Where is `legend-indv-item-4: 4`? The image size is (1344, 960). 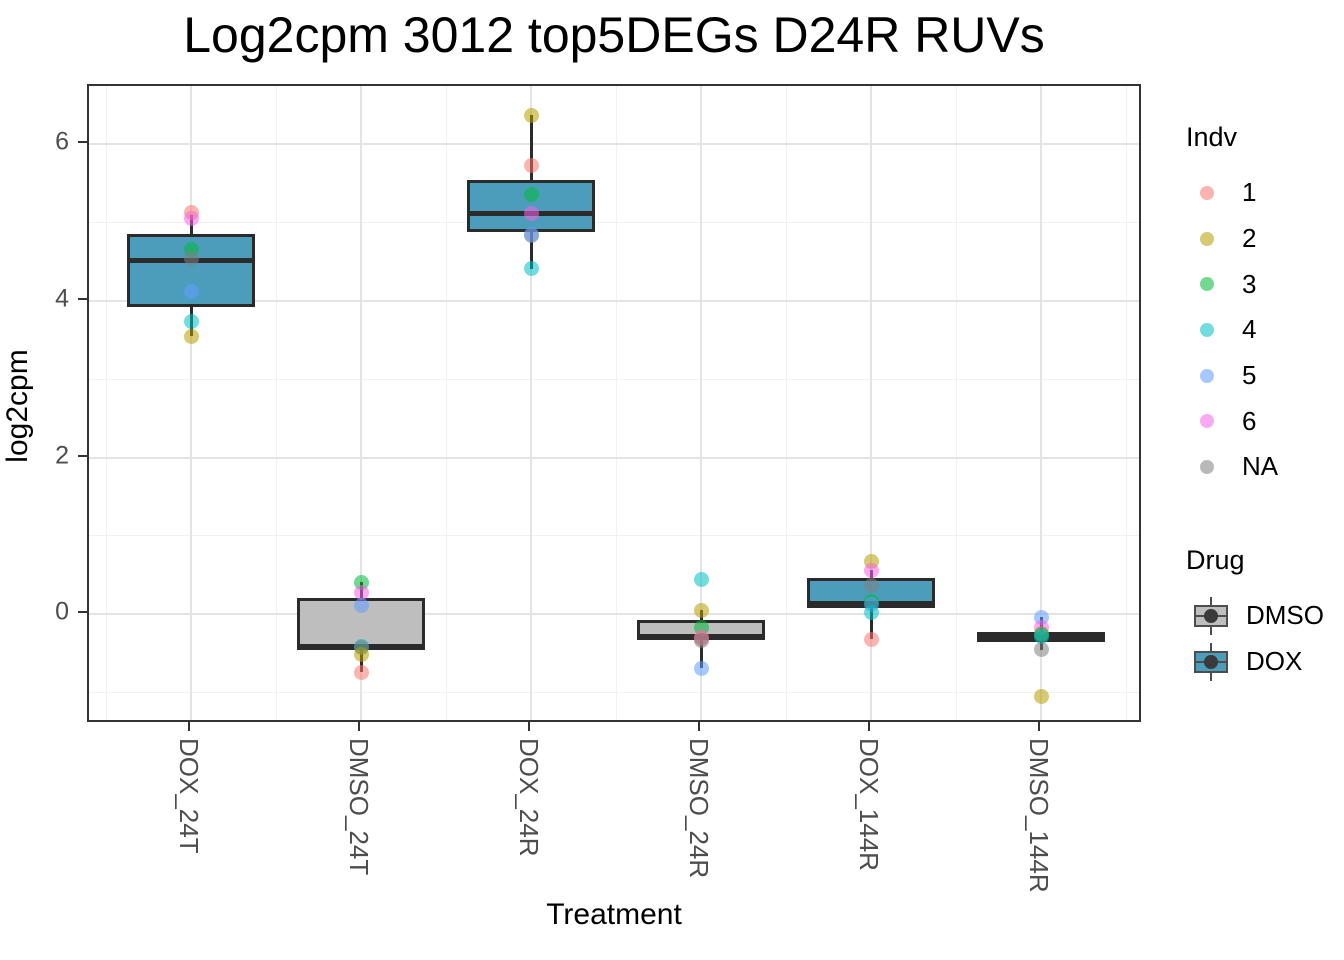
legend-indv-item-4: 4 is located at coordinates (1232, 330).